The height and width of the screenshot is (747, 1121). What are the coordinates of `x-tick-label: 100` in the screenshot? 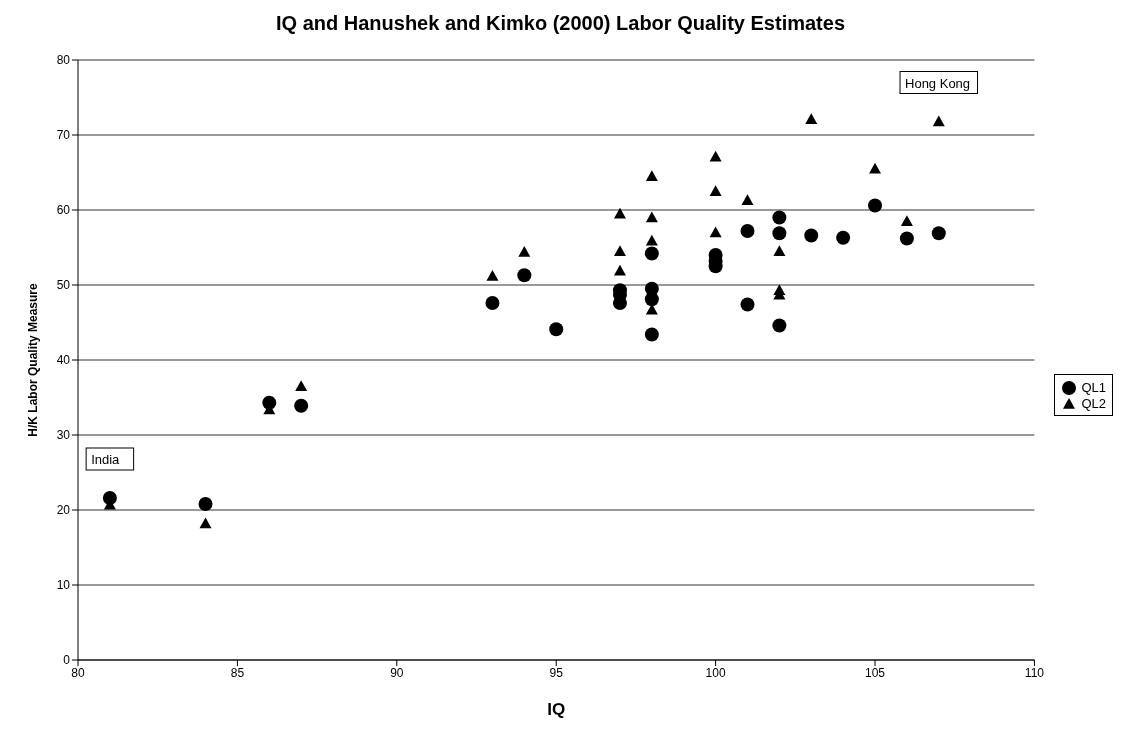 It's located at (715, 672).